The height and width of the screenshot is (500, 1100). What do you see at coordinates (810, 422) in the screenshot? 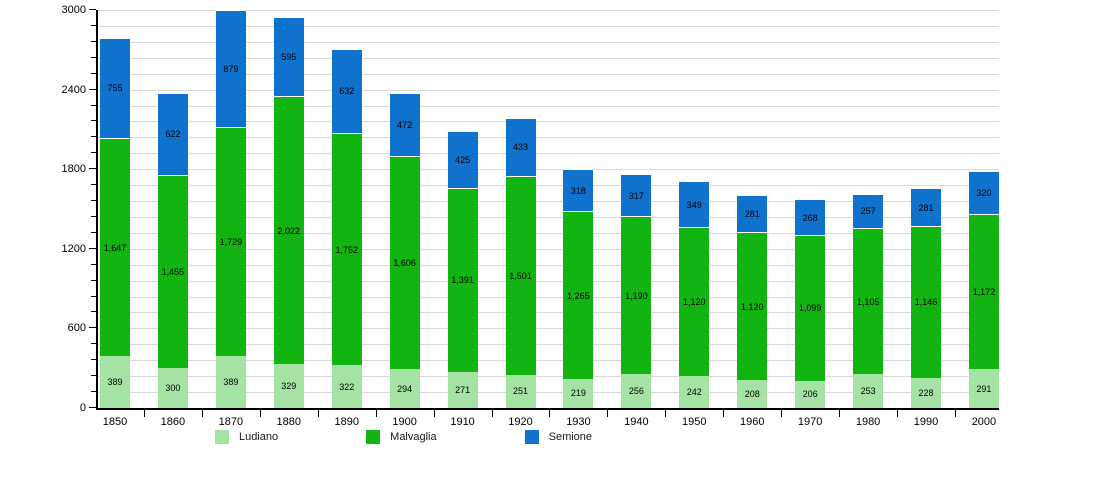
I see `x-axis-label: 1970` at bounding box center [810, 422].